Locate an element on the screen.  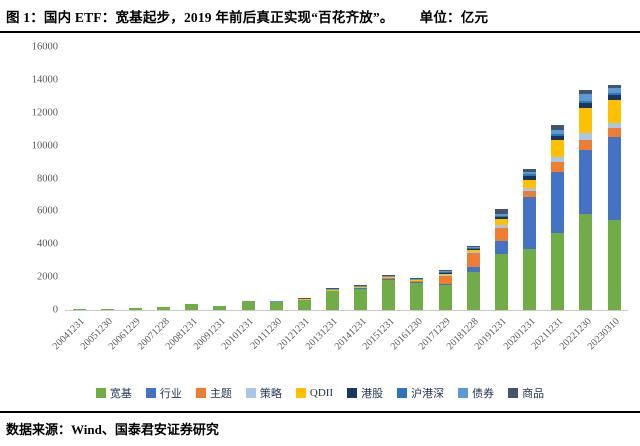
legend-label: 主题 is located at coordinates (220, 394).